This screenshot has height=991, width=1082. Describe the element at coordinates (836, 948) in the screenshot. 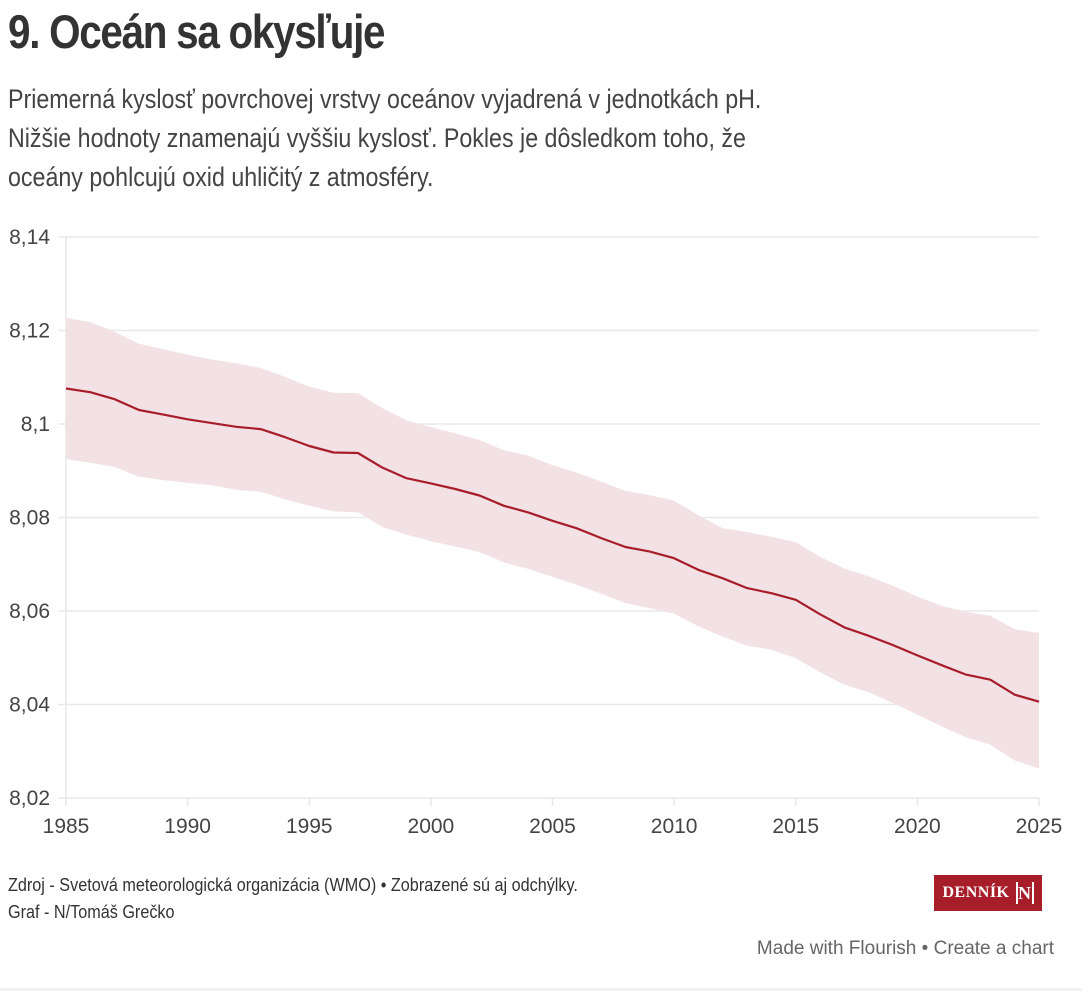

I see `made-with-flourish-link: Made with Flourish` at that location.